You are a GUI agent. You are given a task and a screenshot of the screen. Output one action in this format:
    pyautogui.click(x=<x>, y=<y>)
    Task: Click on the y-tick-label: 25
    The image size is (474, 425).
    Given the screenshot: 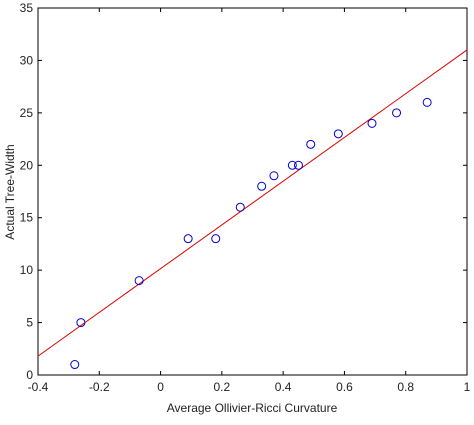 What is the action you would take?
    pyautogui.click(x=27, y=113)
    